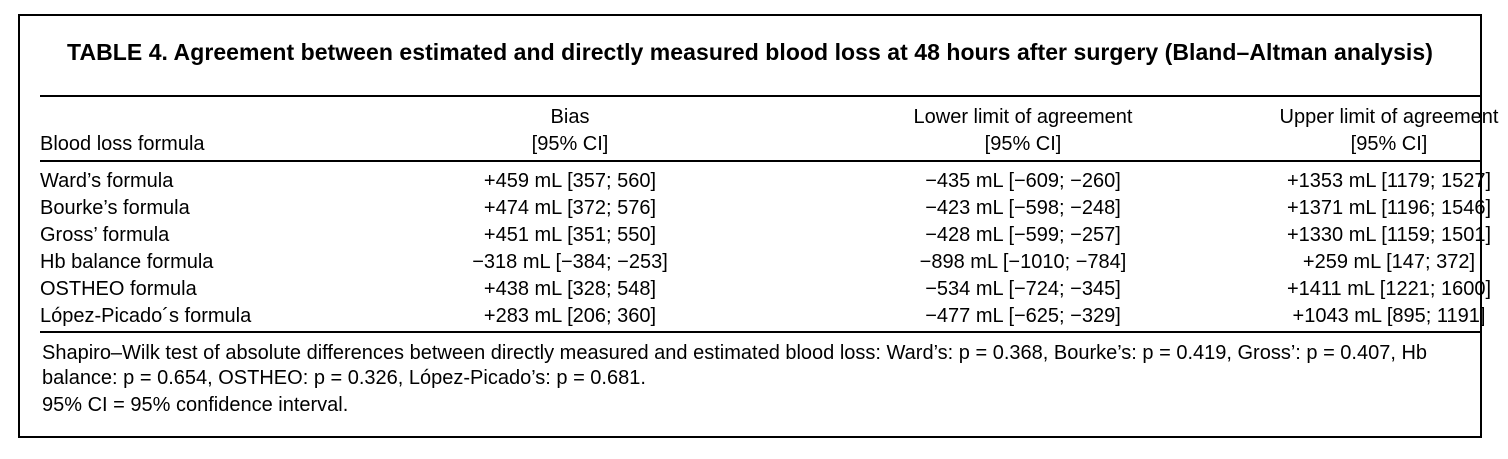 The width and height of the screenshot is (1508, 459). What do you see at coordinates (1023, 316) in the screenshot?
I see `row-lopez-picado-lower: −477 mL [−625; −329]` at bounding box center [1023, 316].